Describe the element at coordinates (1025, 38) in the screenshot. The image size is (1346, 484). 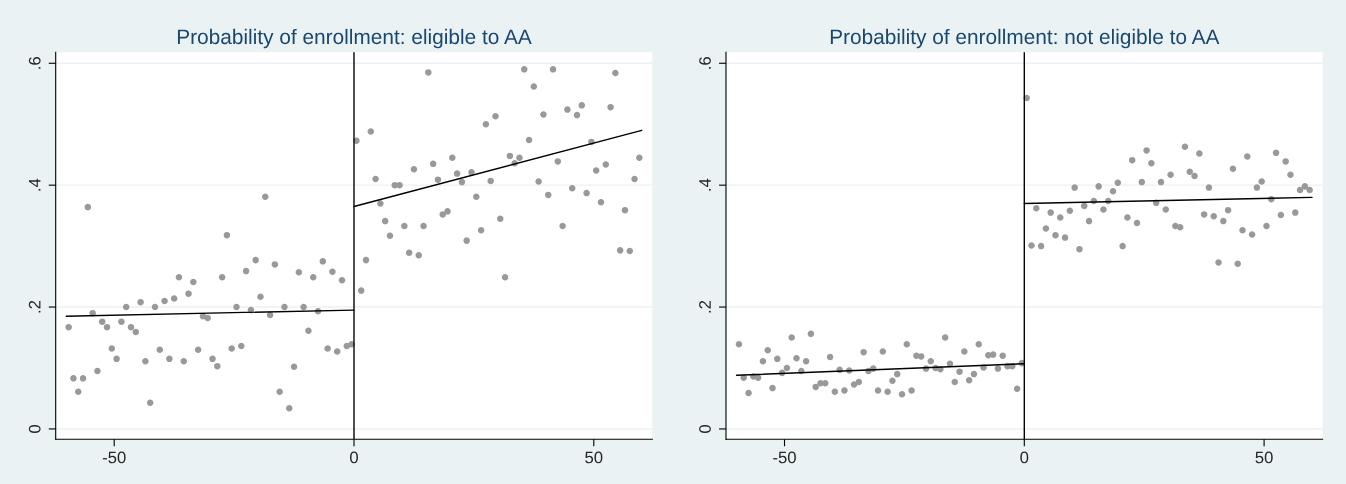
I see `chart-title: Probability of enrollment: not eligible to AA` at that location.